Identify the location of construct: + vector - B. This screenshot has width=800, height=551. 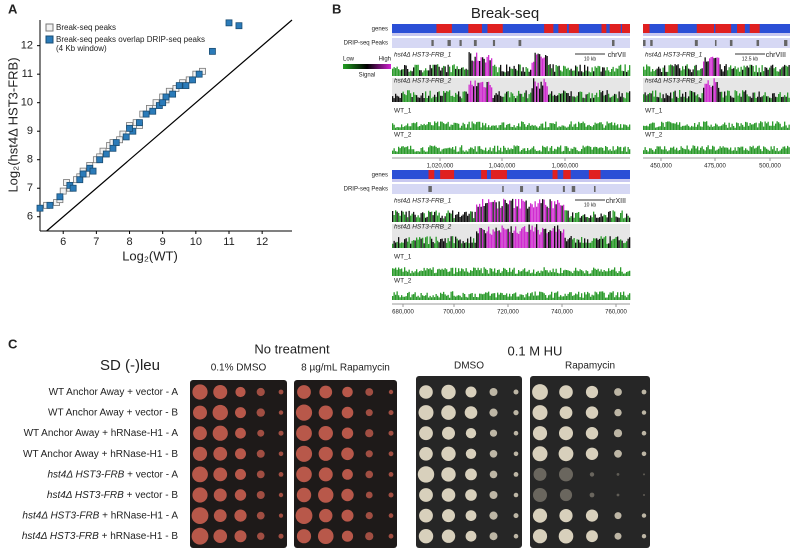
(153, 412).